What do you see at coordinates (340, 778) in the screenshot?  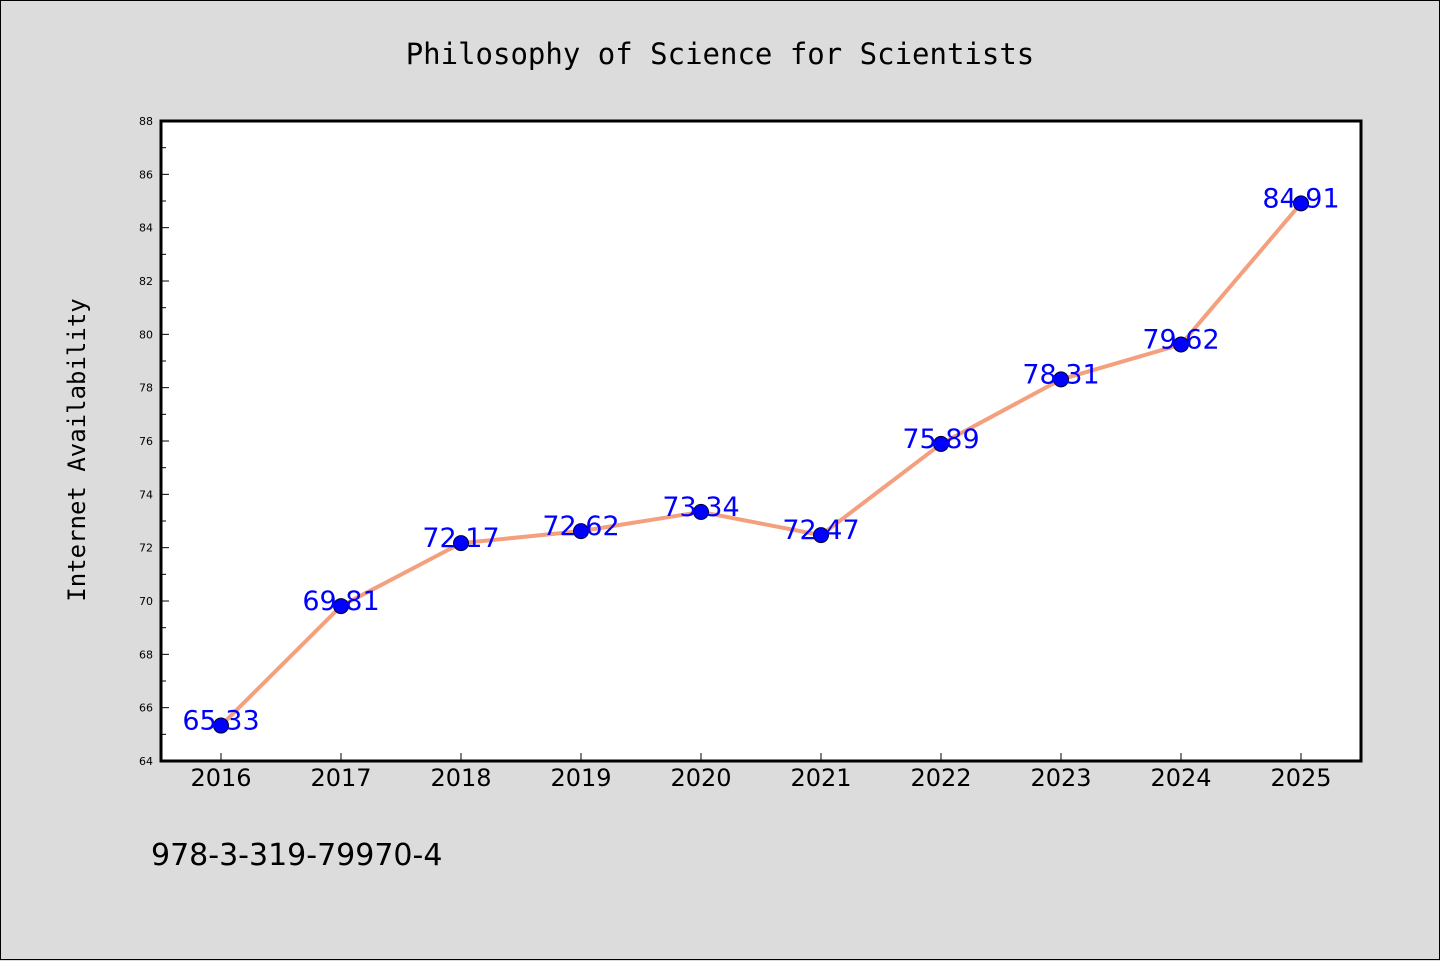 I see `x-tick-label: 2017` at bounding box center [340, 778].